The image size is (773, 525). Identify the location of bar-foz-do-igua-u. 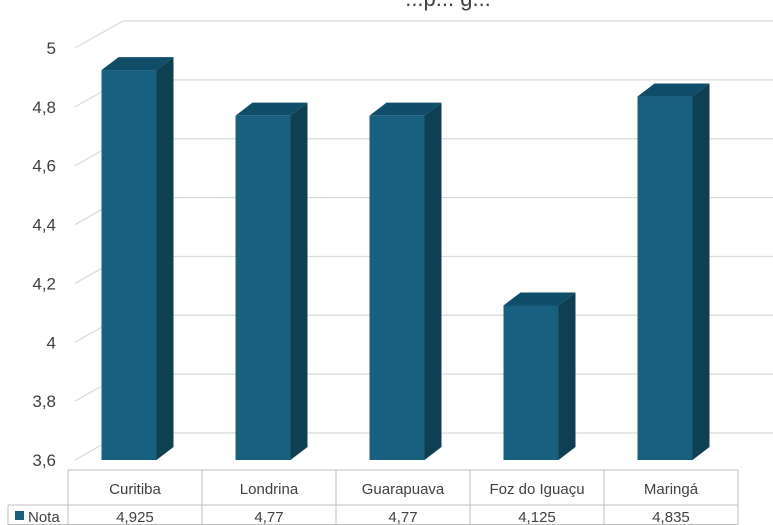
(539, 376).